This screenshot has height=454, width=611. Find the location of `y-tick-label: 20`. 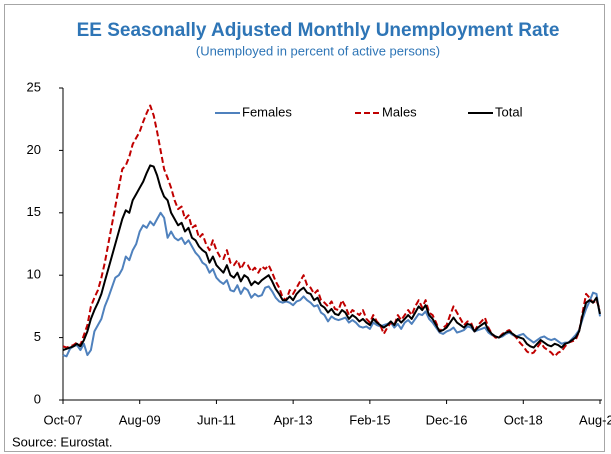

y-tick-label: 20 is located at coordinates (34, 149).